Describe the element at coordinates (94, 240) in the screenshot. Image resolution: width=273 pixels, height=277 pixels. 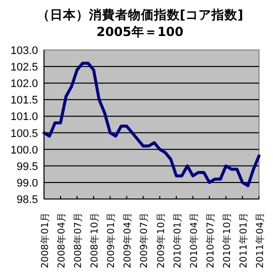
I see `x-tick-label: 2008年10月` at that location.